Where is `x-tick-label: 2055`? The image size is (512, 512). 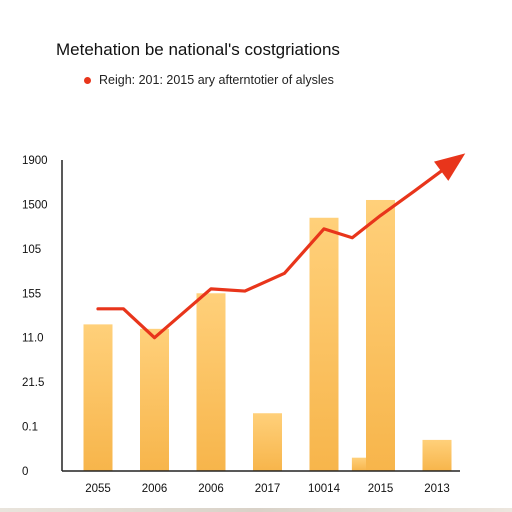 x-tick-label: 2055 is located at coordinates (98, 489).